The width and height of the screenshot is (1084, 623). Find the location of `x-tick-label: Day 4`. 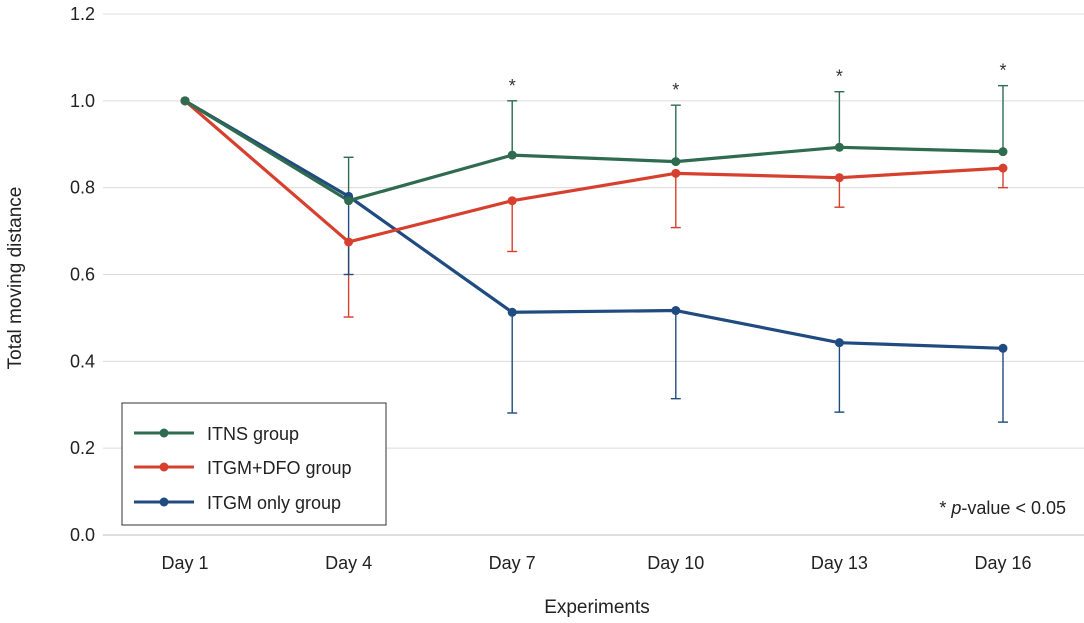

x-tick-label: Day 4 is located at coordinates (348, 563).